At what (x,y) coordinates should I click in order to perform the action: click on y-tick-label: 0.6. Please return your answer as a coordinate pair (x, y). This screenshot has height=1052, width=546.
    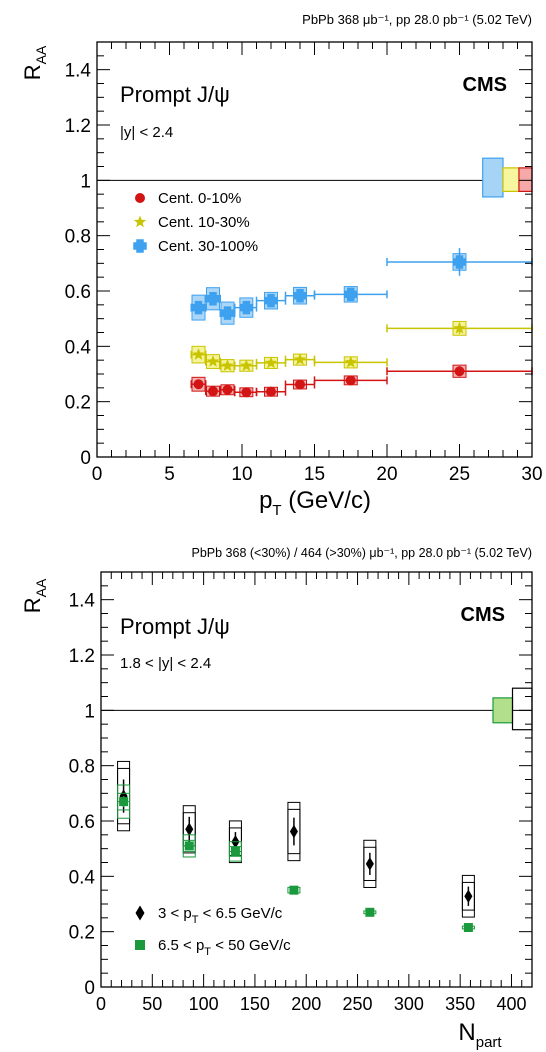
    Looking at the image, I should click on (78, 292).